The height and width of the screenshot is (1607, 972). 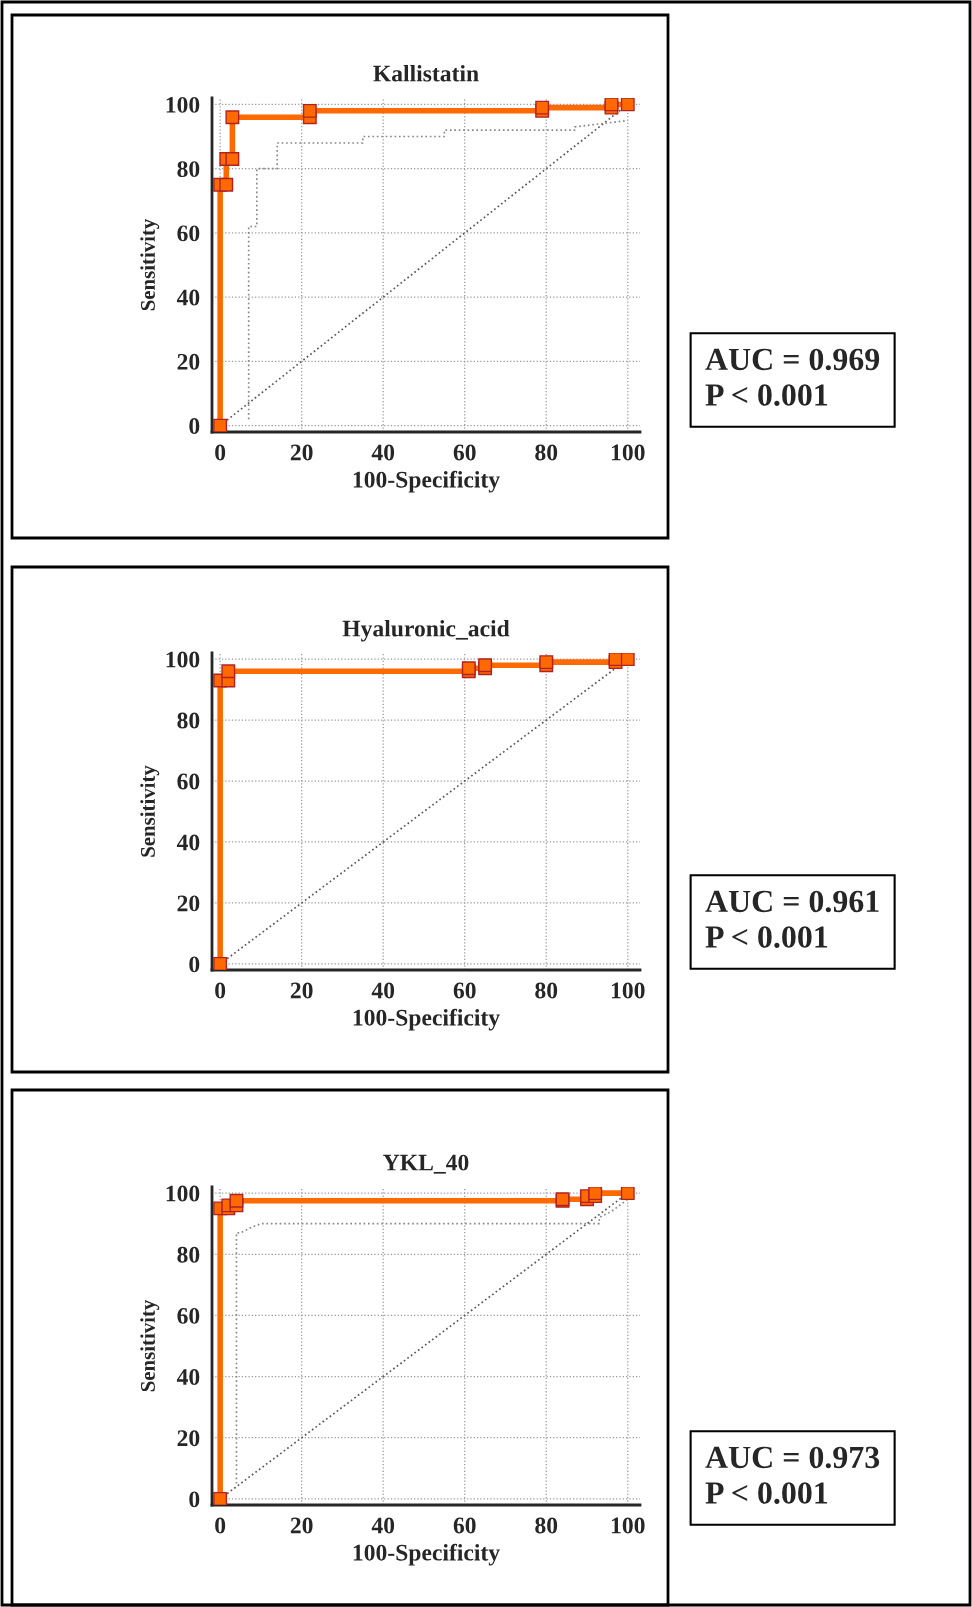 What do you see at coordinates (426, 1164) in the screenshot?
I see `chart-title: YKL_40` at bounding box center [426, 1164].